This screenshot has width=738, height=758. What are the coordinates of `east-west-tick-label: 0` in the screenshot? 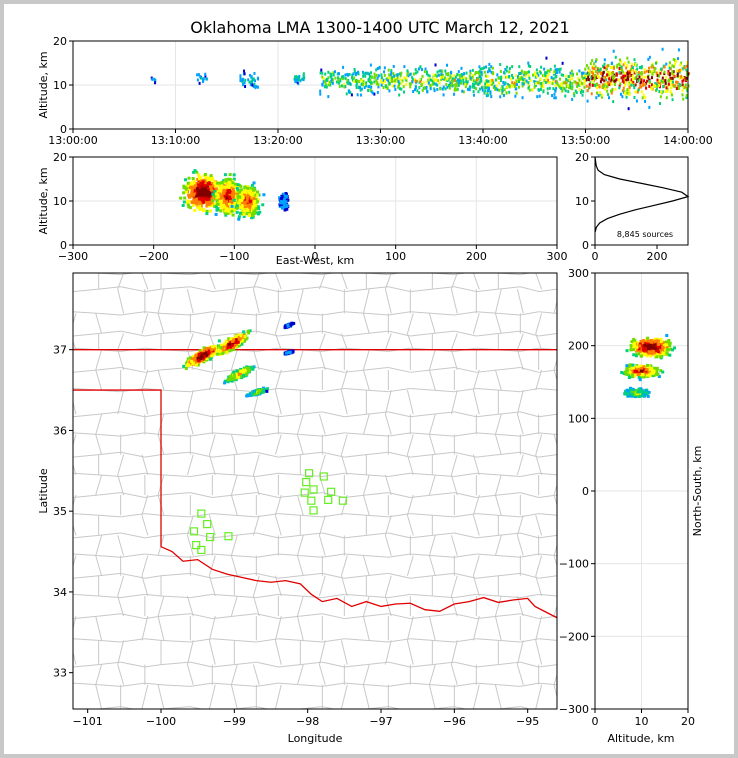 It's located at (315, 256).